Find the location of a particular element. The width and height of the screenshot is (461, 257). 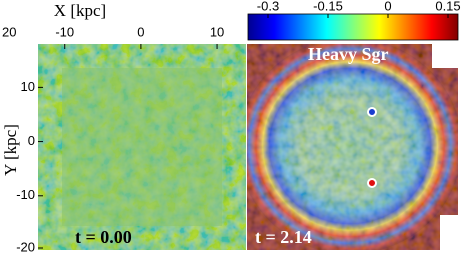

x-tick-label: 20 is located at coordinates (9, 31).